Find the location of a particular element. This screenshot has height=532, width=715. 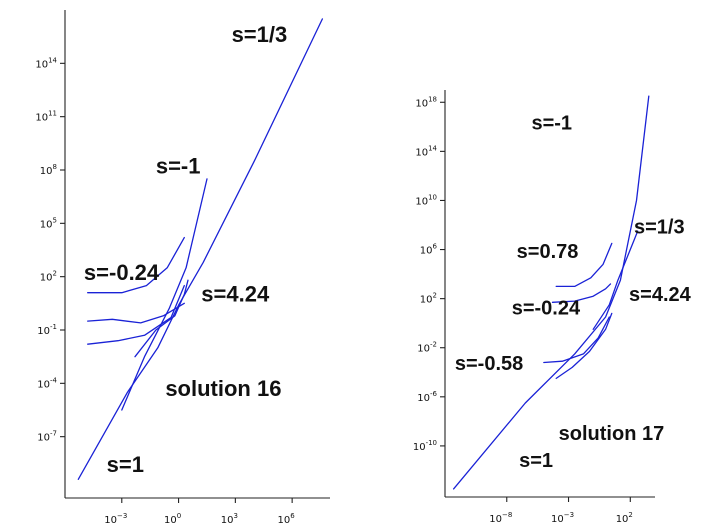

x-tick-label: 10⁻⁸ is located at coordinates (500, 518).